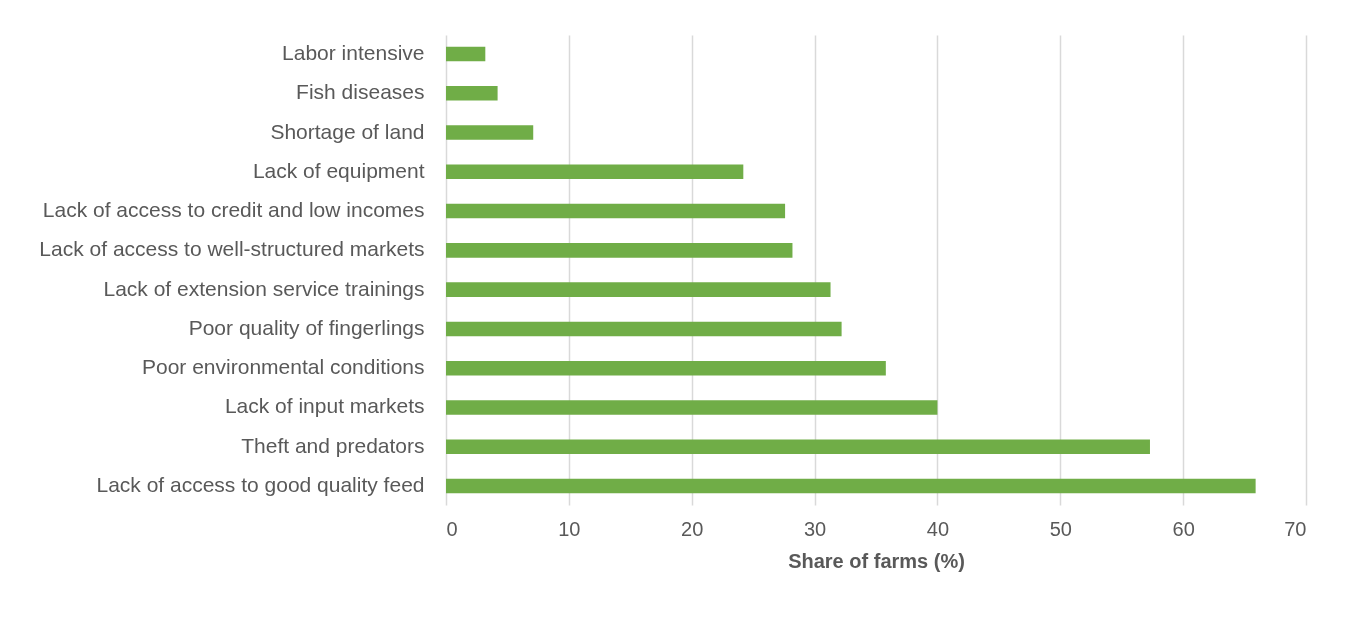 The image size is (1353, 619). I want to click on y-tick-label: Lack of input markets, so click(324, 406).